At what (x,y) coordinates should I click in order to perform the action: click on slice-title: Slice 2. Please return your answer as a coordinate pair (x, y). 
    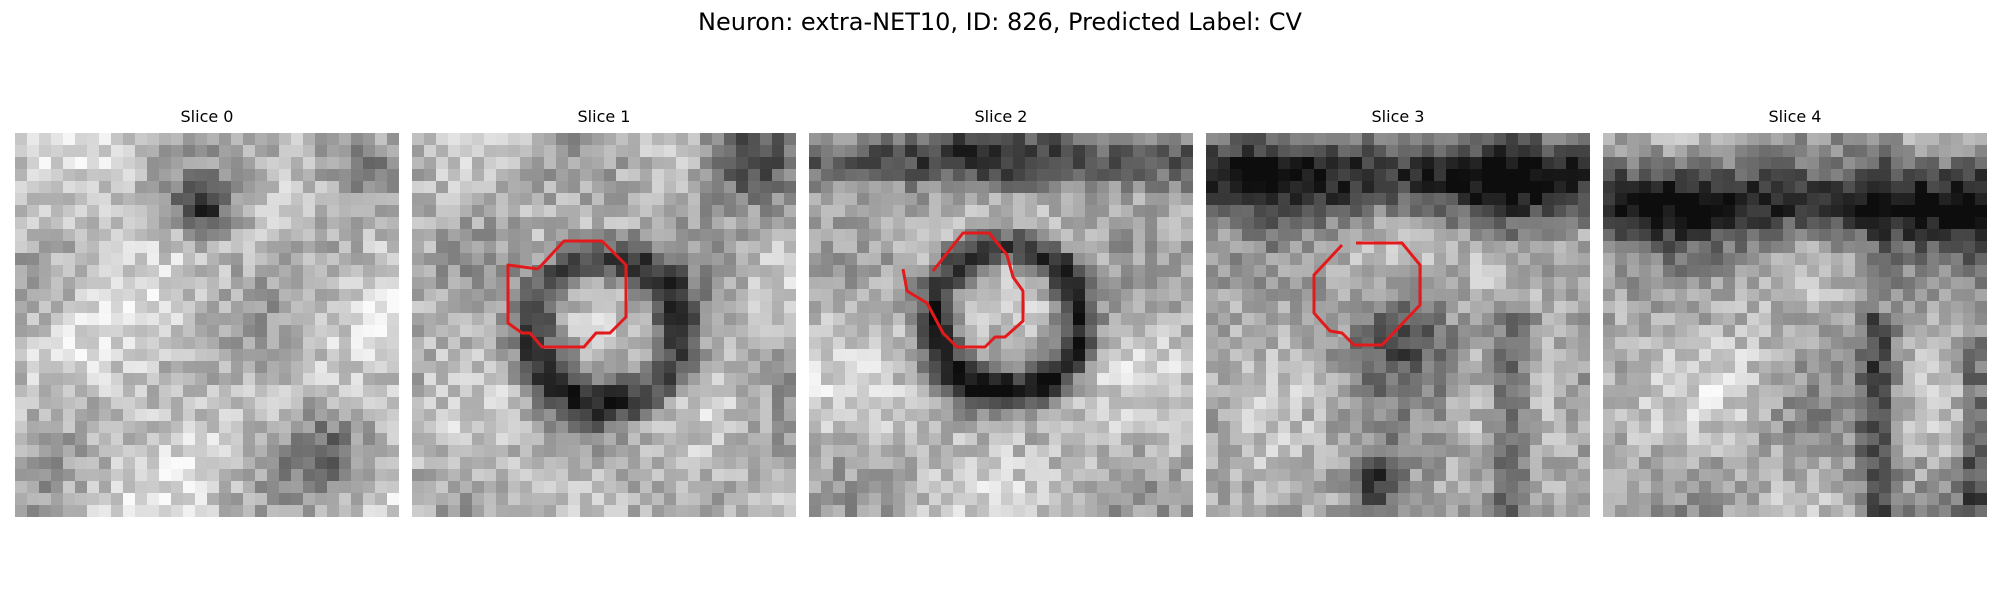
    Looking at the image, I should click on (1001, 116).